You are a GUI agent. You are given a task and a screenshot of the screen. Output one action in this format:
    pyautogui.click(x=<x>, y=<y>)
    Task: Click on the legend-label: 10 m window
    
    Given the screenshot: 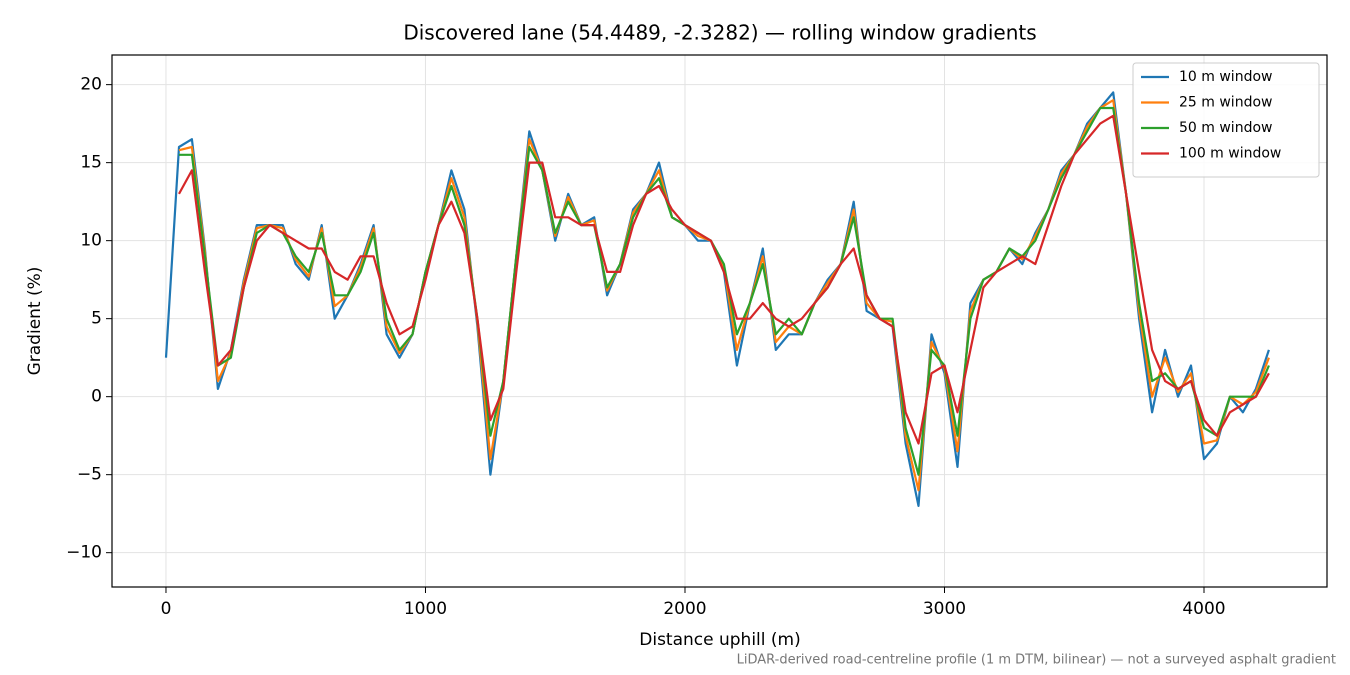 What is the action you would take?
    pyautogui.click(x=1225, y=77)
    